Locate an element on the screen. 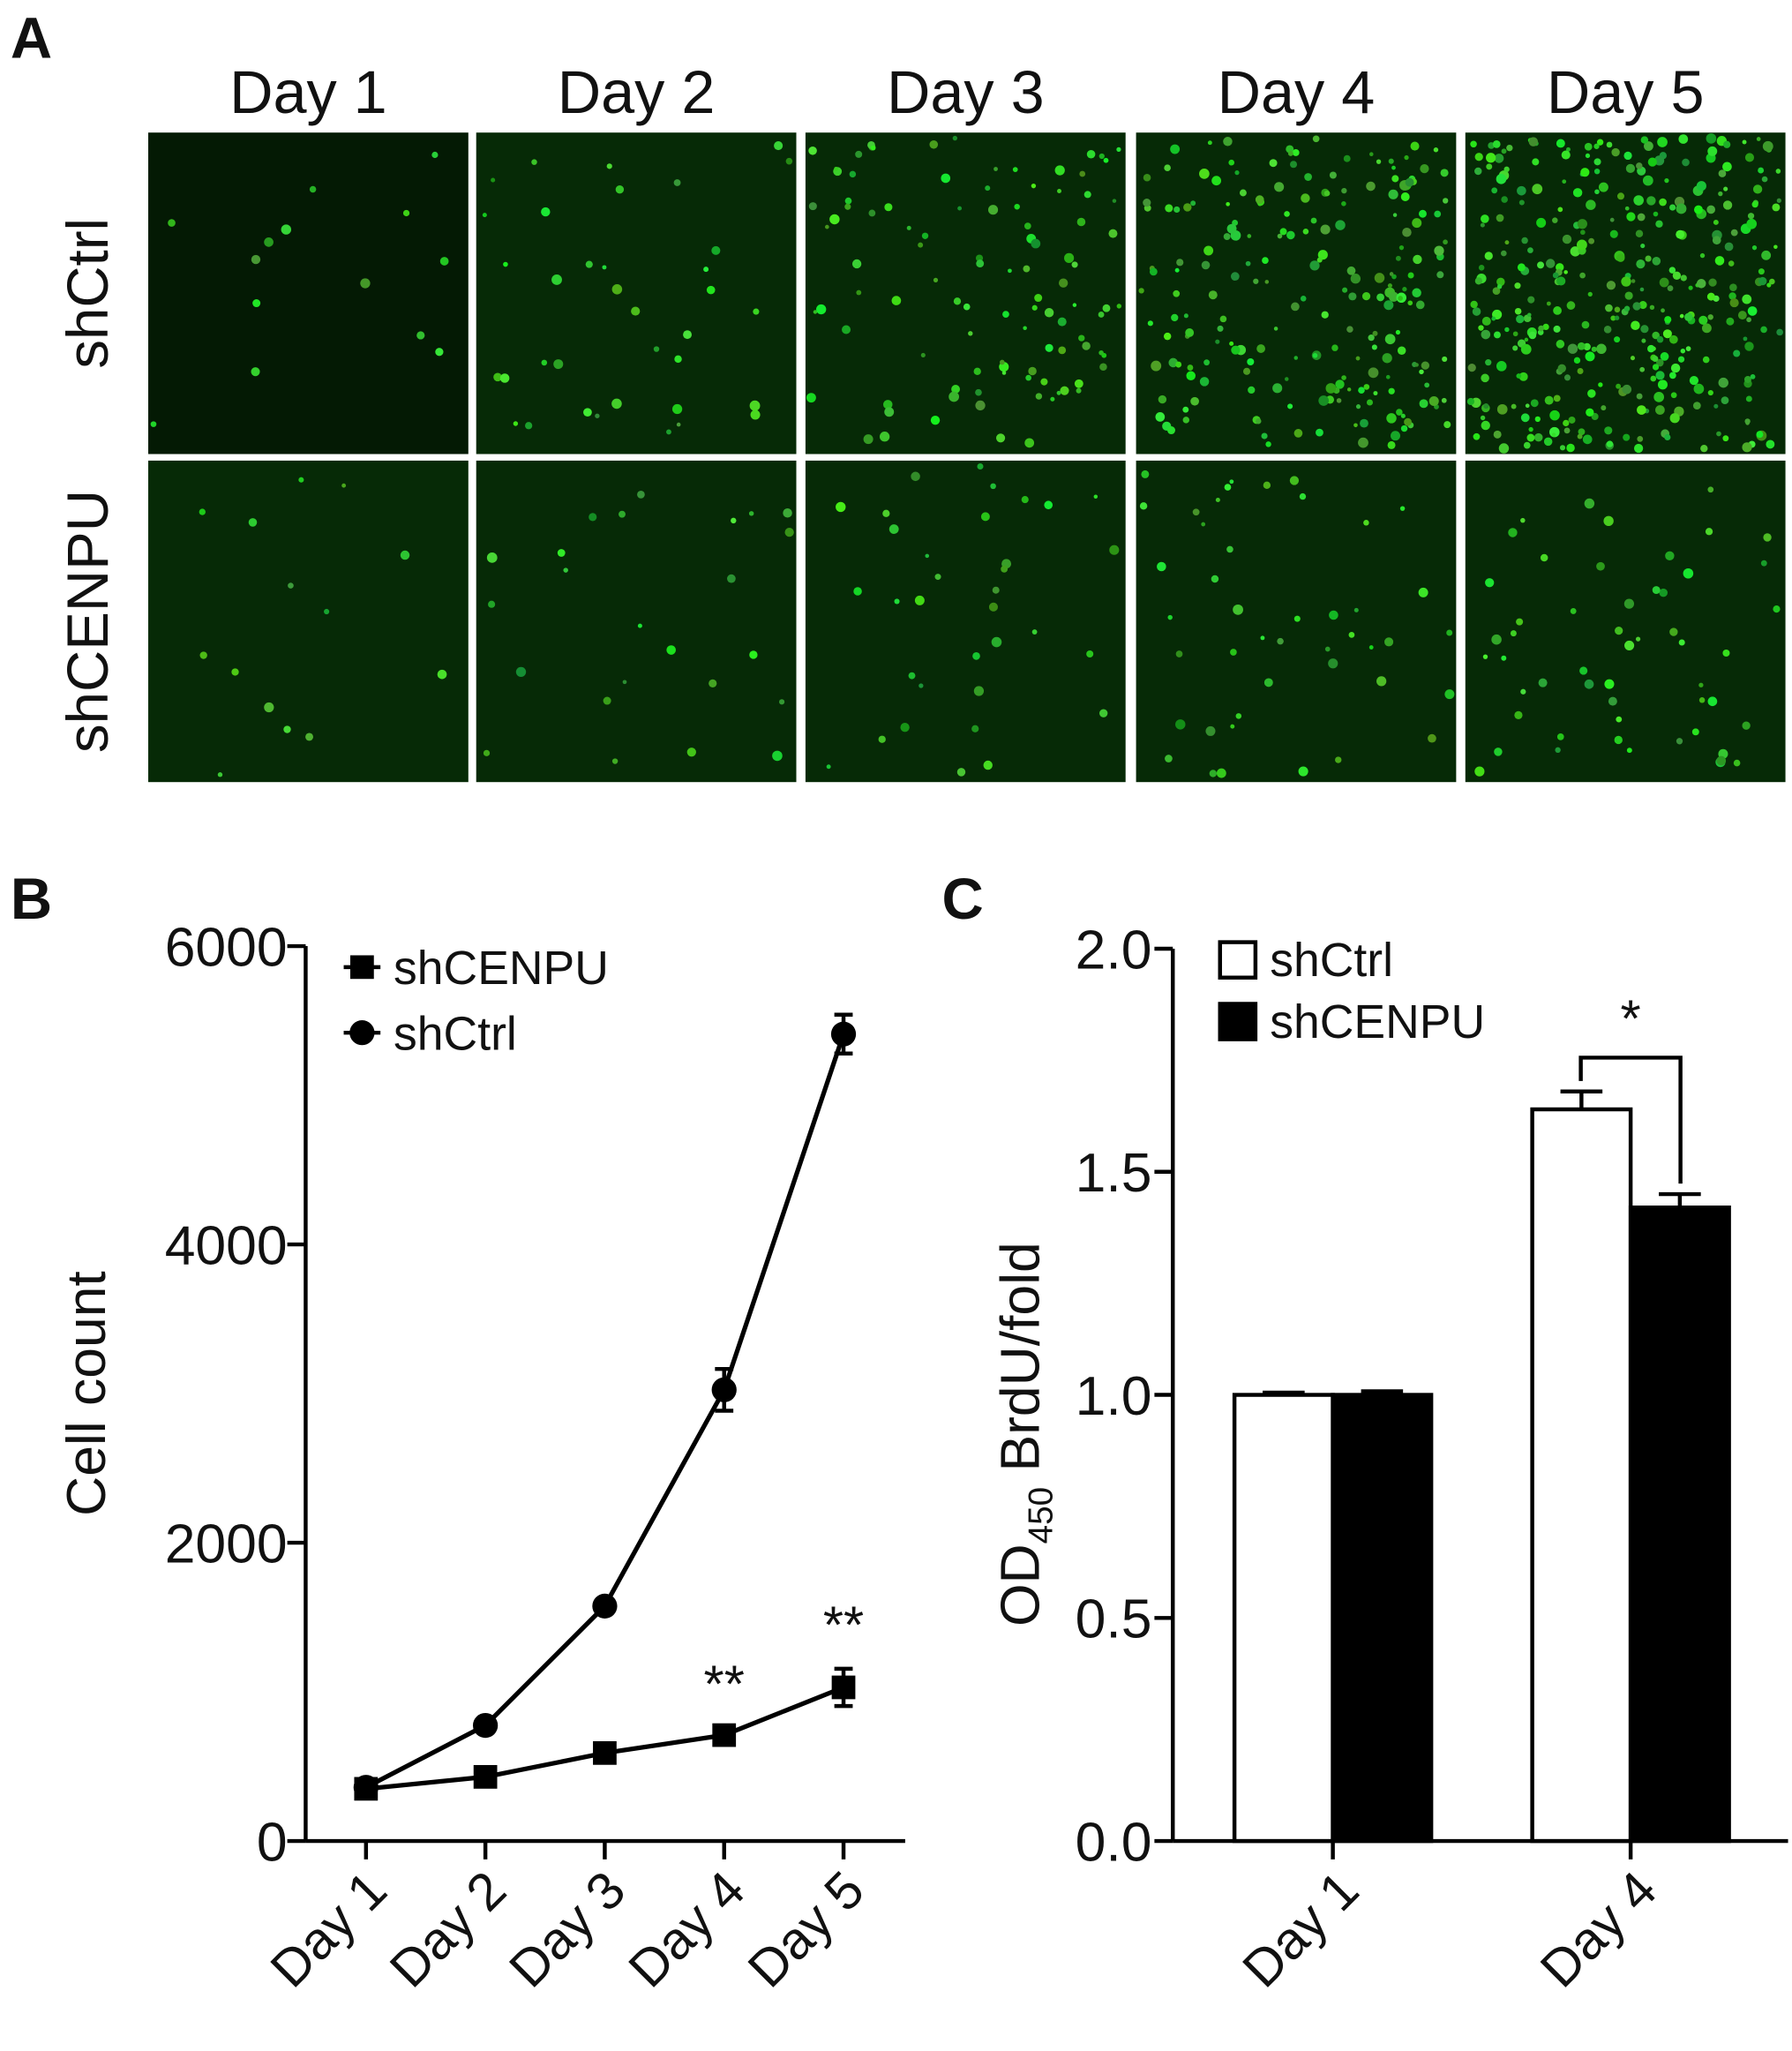 This screenshot has width=1792, height=2051. row-label: shCtrl is located at coordinates (88, 293).